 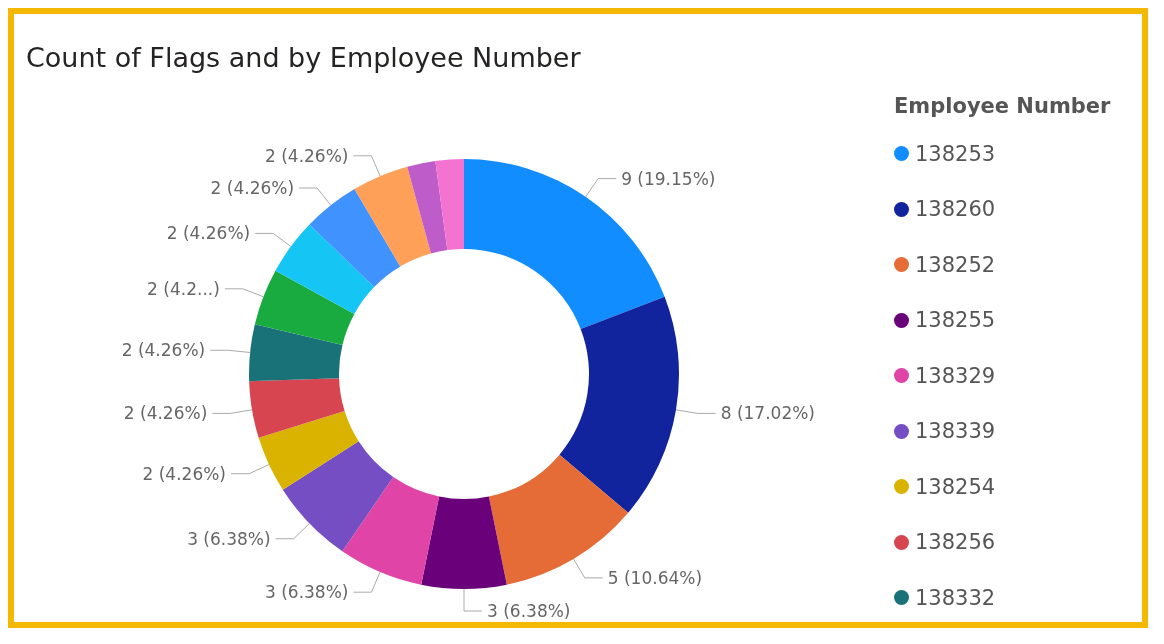 I want to click on legend-label: 138332, so click(x=955, y=598).